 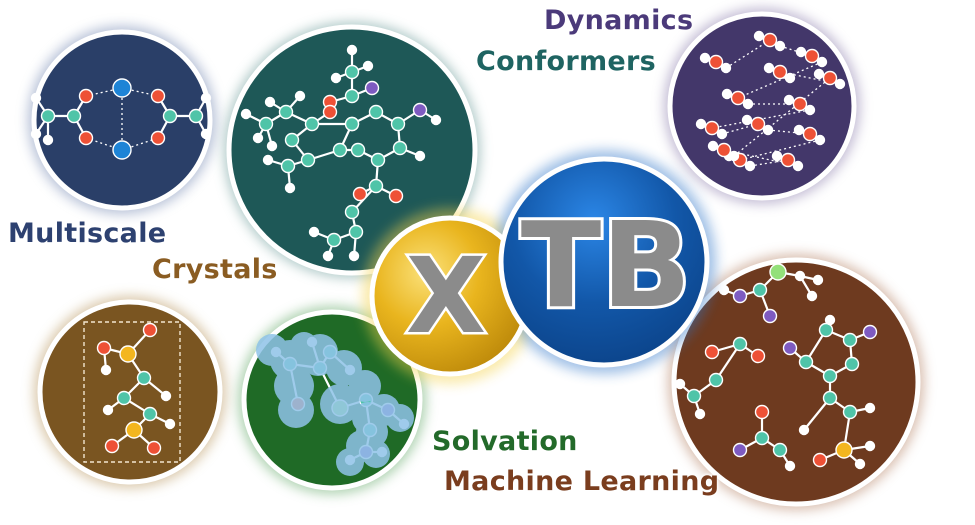 What do you see at coordinates (606, 265) in the screenshot?
I see `tb-logo-letters: TB` at bounding box center [606, 265].